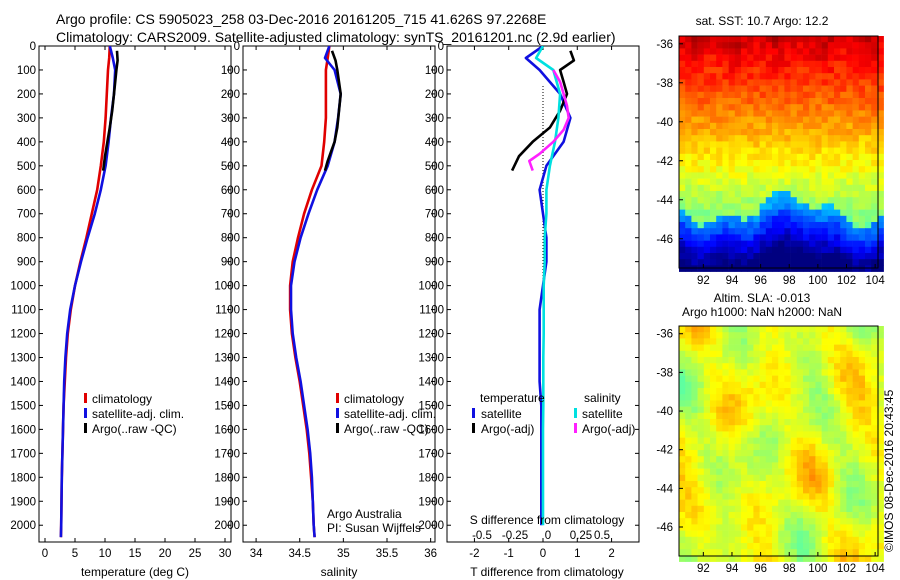  I want to click on map-x-tick-label: 100, so click(817, 569).